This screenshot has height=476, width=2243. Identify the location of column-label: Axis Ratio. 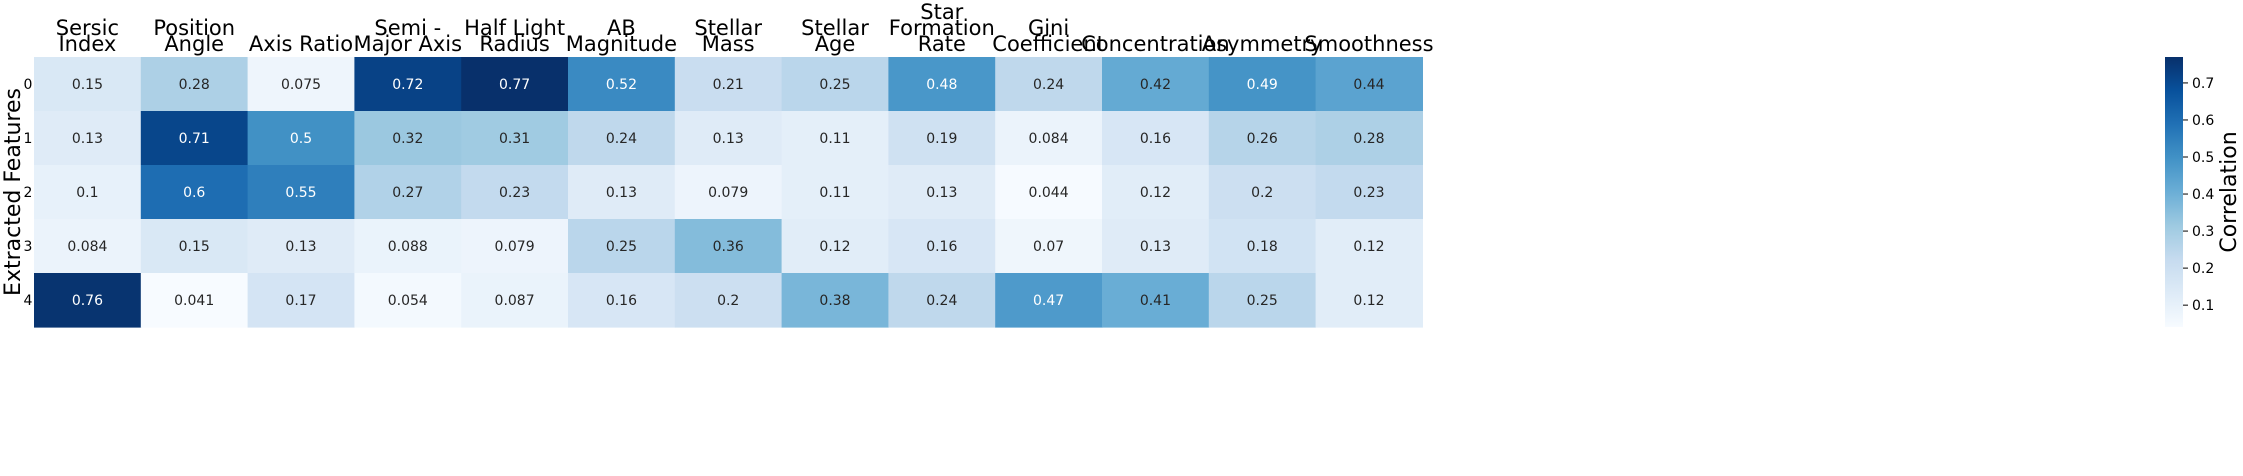
(301, 44).